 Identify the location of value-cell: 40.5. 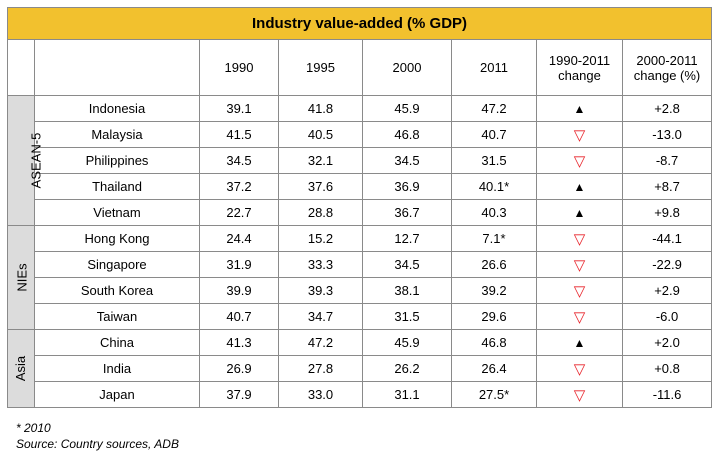
(320, 134).